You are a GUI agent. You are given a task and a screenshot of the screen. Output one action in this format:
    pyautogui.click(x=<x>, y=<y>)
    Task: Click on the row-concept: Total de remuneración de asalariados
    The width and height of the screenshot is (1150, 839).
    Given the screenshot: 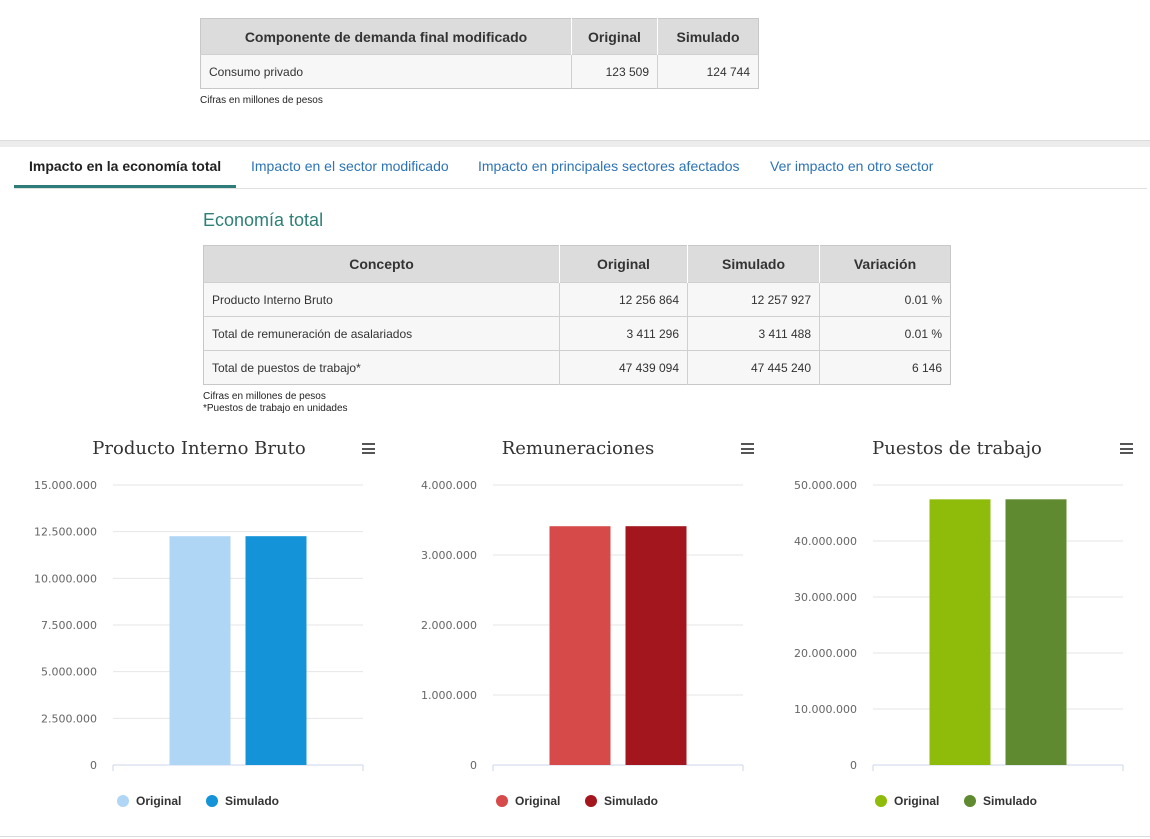 What is the action you would take?
    pyautogui.click(x=381, y=333)
    